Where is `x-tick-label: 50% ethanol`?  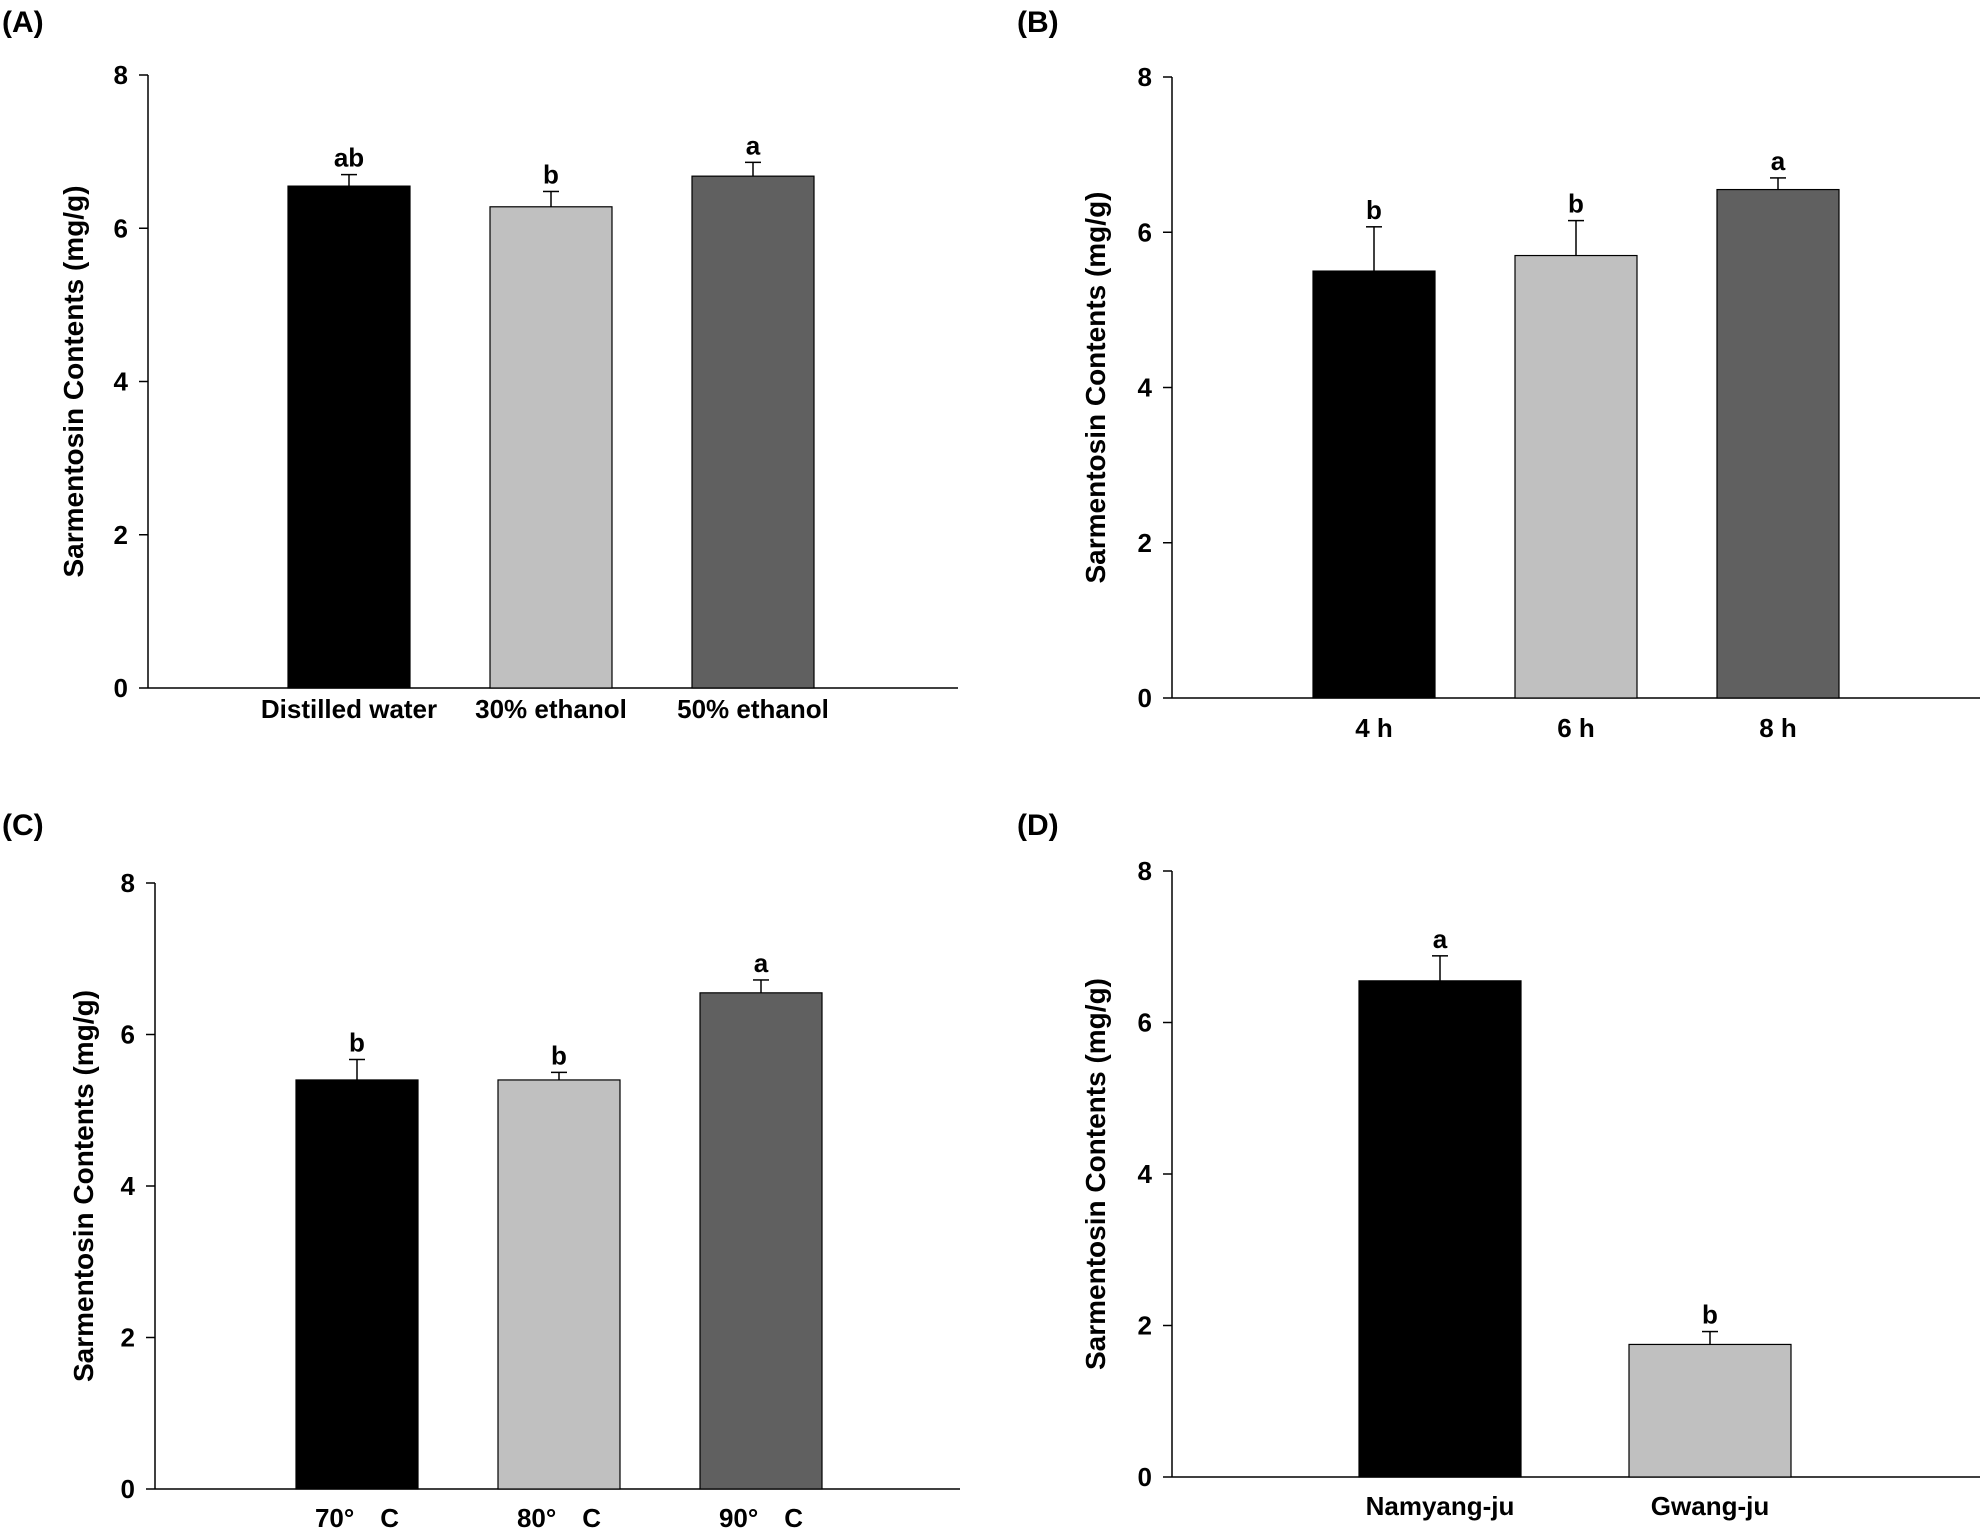 x-tick-label: 50% ethanol is located at coordinates (753, 709).